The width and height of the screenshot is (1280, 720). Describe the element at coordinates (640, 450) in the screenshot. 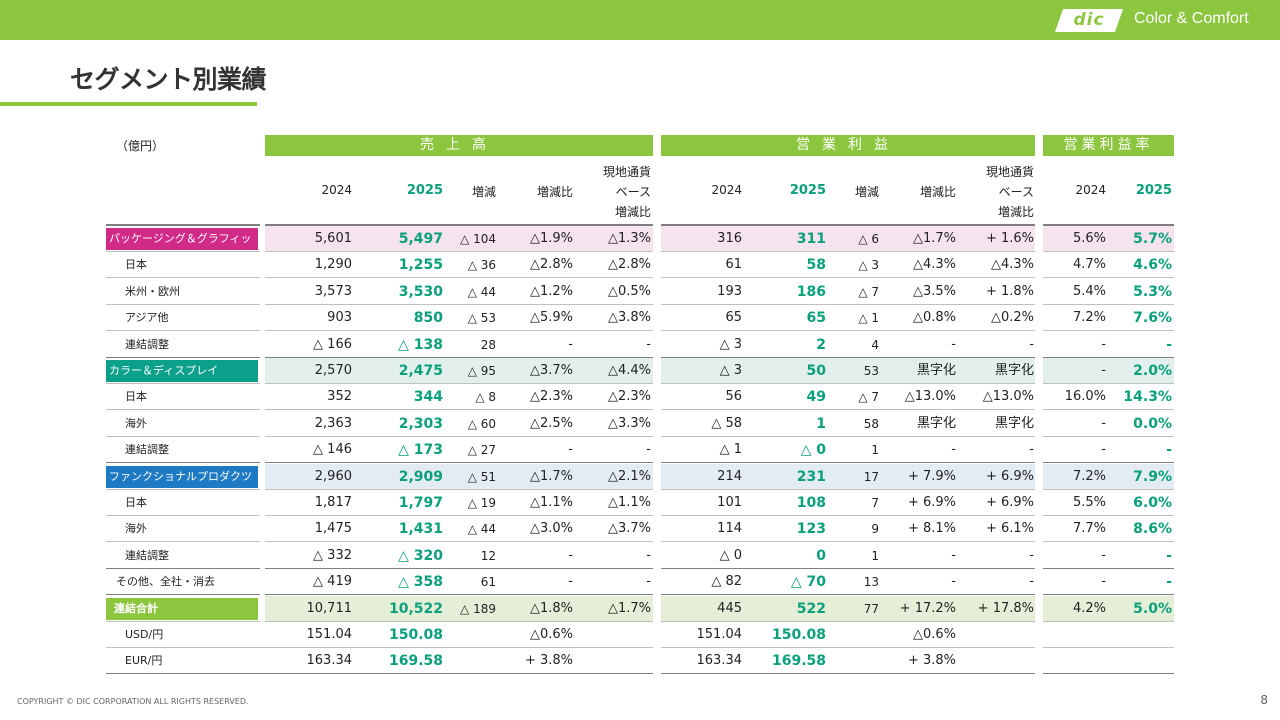

I see `table-row: 連結調整 △ 146 △ 173 △ 27 - - △ 1 △ 0 1 - - - -` at that location.